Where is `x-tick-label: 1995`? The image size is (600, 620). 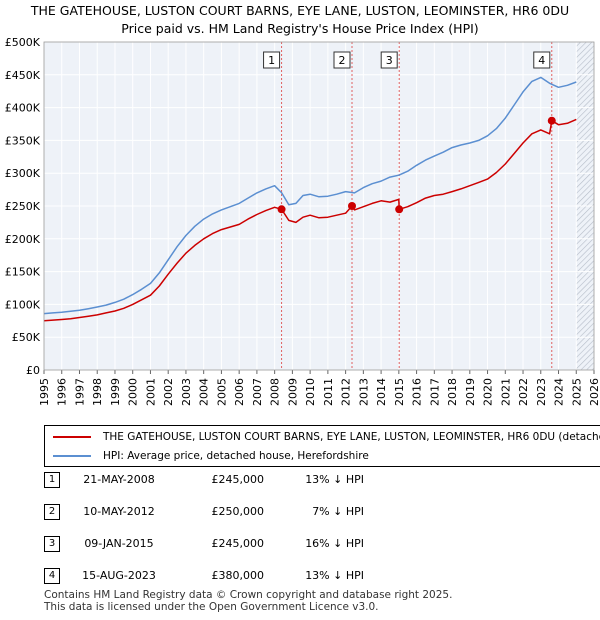
x-tick-label: 1995 is located at coordinates (44, 392).